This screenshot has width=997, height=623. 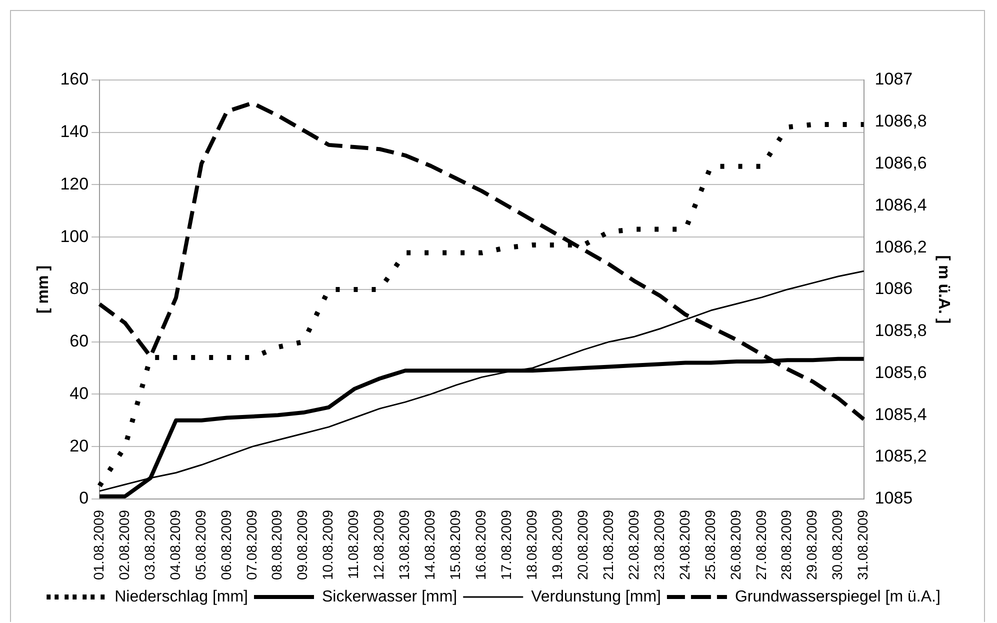 What do you see at coordinates (74, 132) in the screenshot?
I see `y-tick-label: 140` at bounding box center [74, 132].